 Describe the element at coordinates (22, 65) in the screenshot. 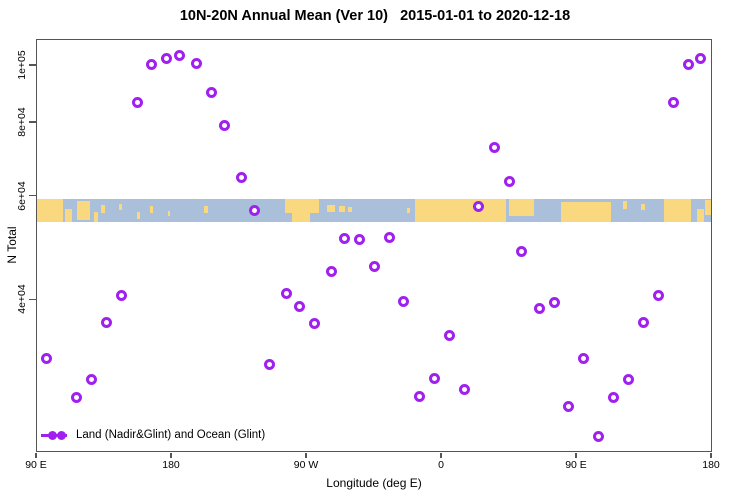

I see `y-tick-label: 1e+05` at that location.